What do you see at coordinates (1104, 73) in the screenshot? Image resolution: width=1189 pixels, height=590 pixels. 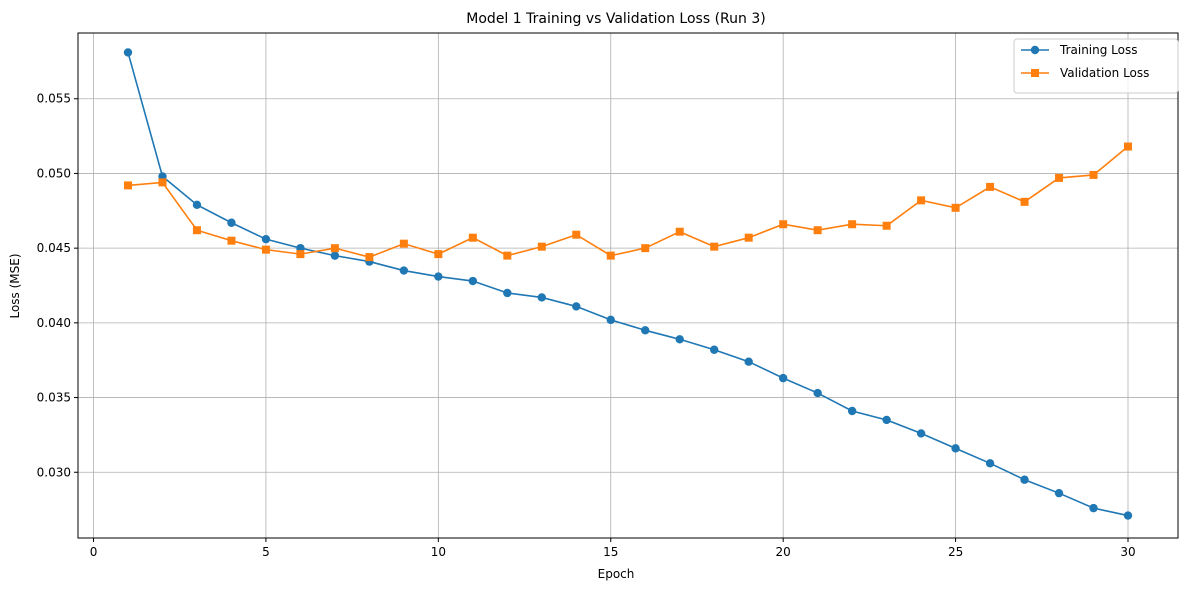 I see `legend-label: Validation Loss` at bounding box center [1104, 73].